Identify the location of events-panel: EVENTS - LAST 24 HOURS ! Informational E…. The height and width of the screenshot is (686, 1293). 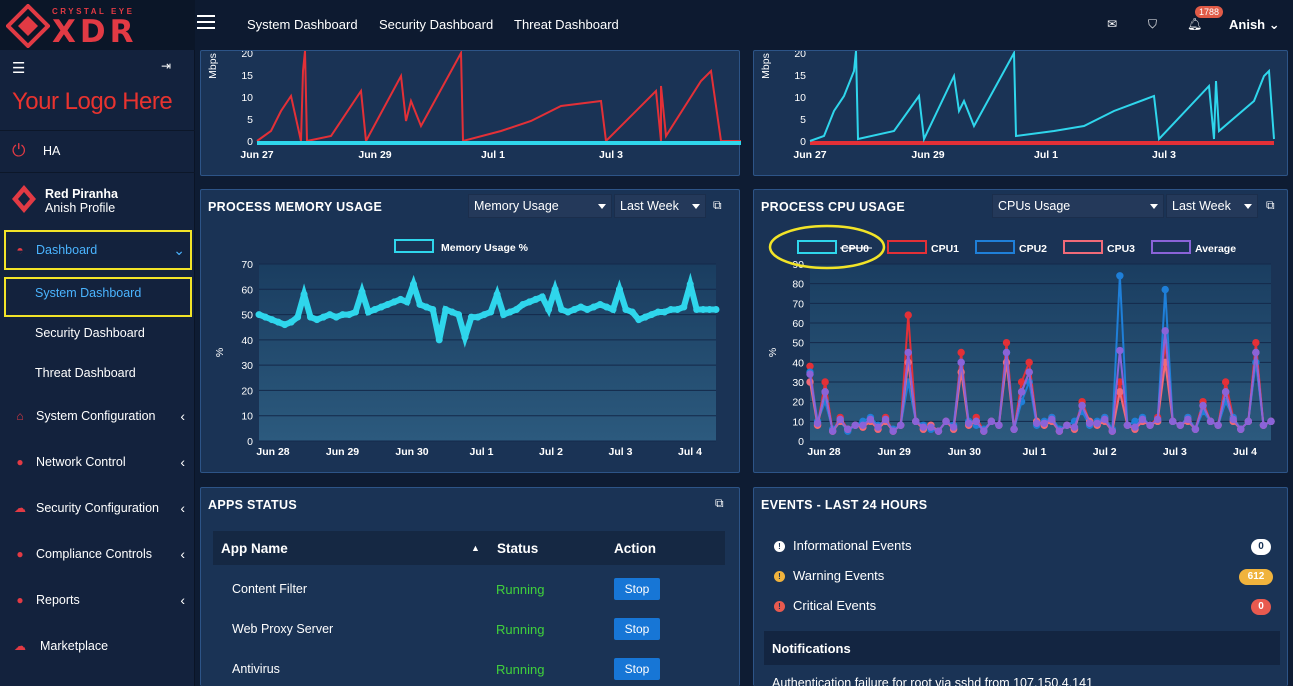
(1020, 586).